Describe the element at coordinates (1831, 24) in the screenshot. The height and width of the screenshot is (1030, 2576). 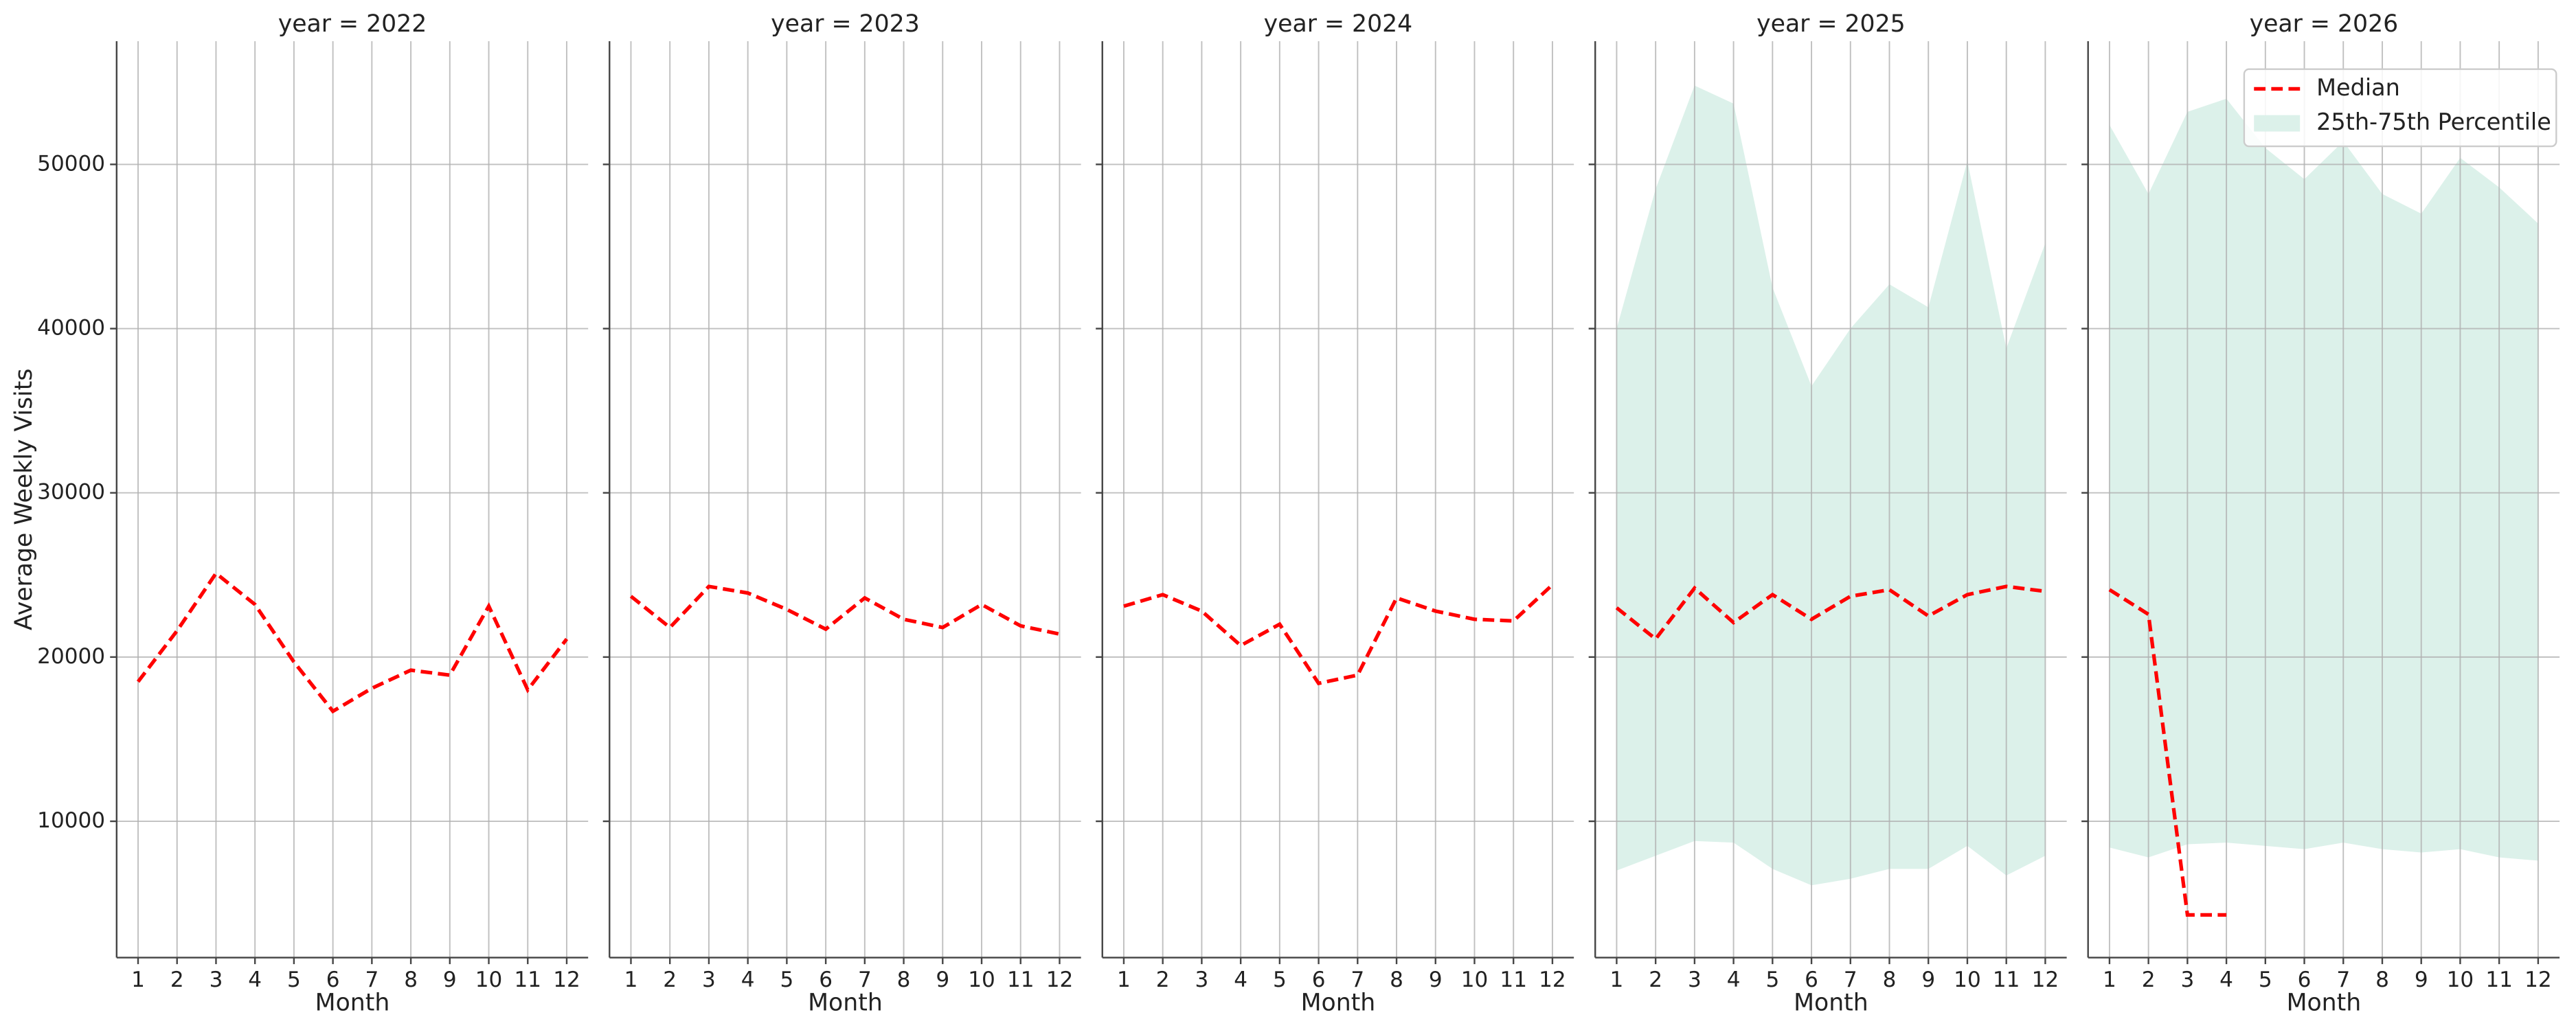
I see `panel-title: year = 2025` at that location.